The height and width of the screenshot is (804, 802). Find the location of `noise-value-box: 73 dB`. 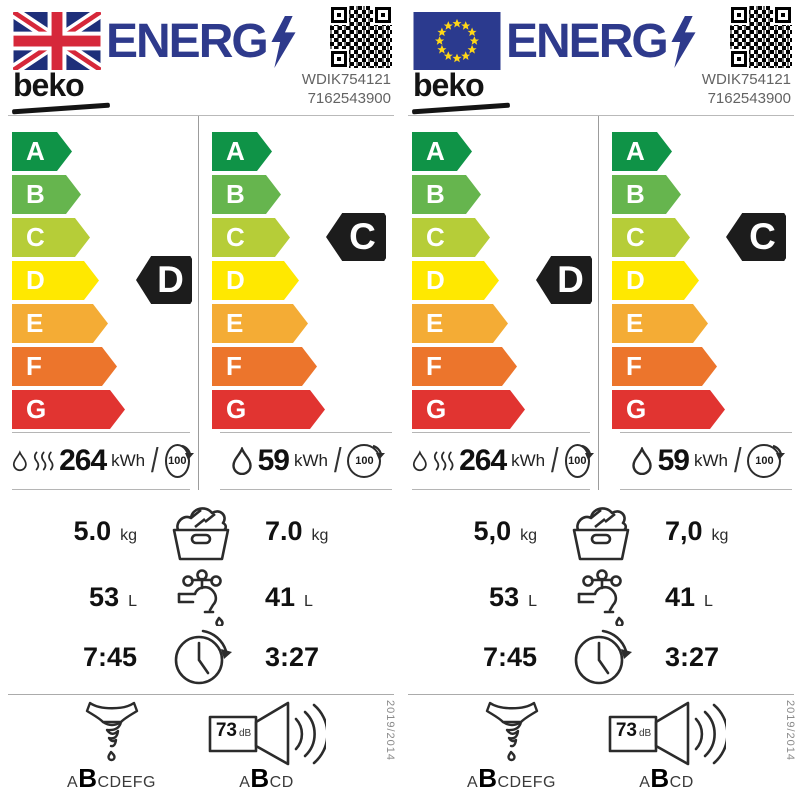

noise-value-box: 73 dB is located at coordinates (634, 731).